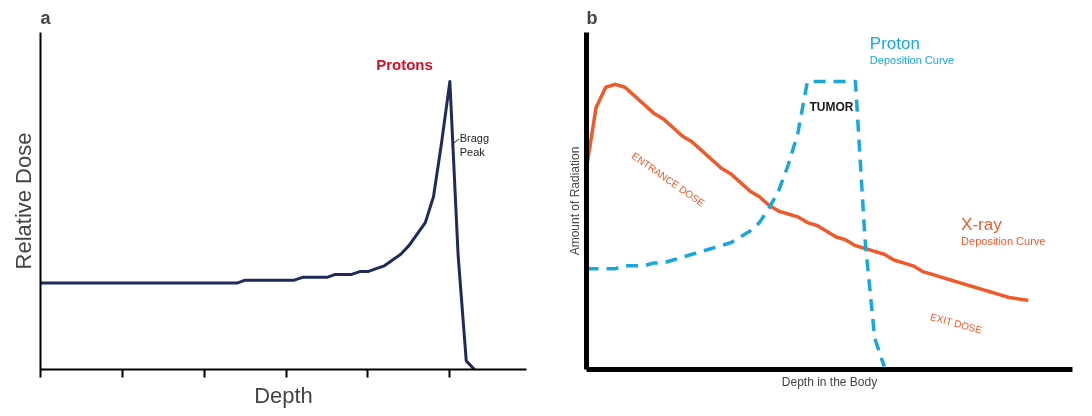 The width and height of the screenshot is (1092, 416). I want to click on text: X-ray Deposition Curve, so click(1003, 231).